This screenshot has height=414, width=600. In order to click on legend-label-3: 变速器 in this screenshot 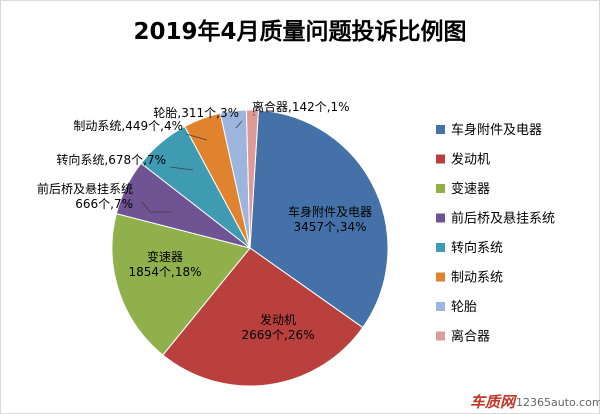, I will do `click(470, 189)`.